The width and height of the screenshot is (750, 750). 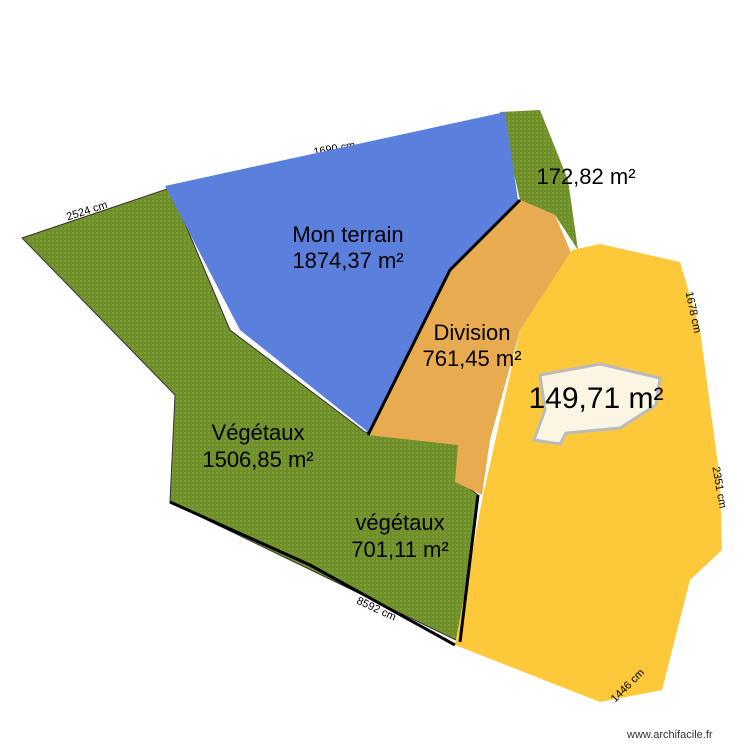 What do you see at coordinates (595, 398) in the screenshot?
I see `zone-area: 149,71 m²` at bounding box center [595, 398].